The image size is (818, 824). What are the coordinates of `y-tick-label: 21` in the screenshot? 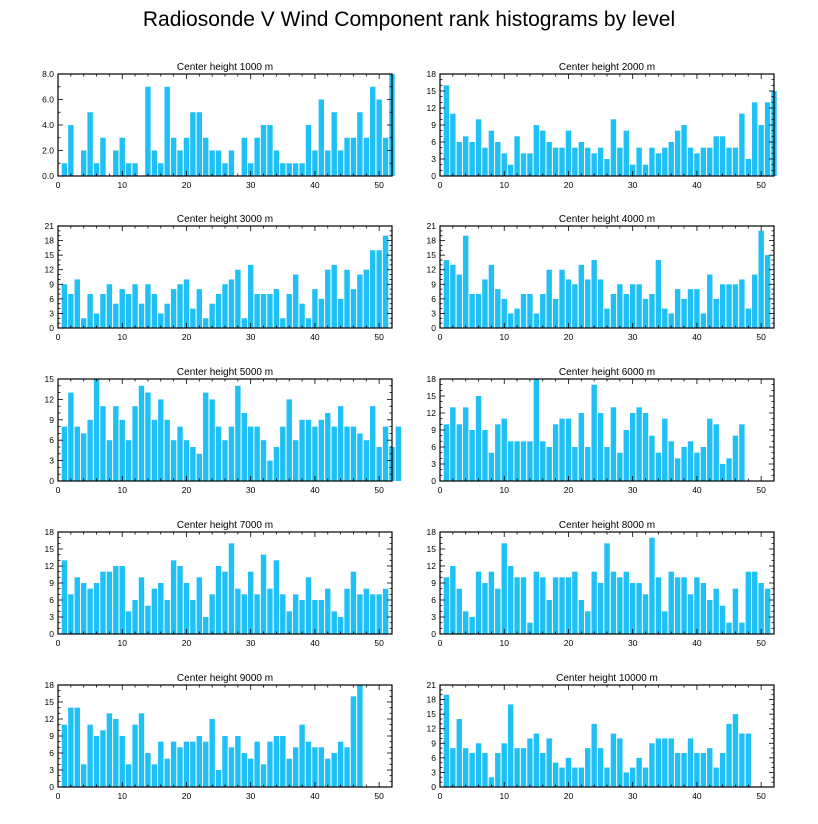 It's located at (432, 685).